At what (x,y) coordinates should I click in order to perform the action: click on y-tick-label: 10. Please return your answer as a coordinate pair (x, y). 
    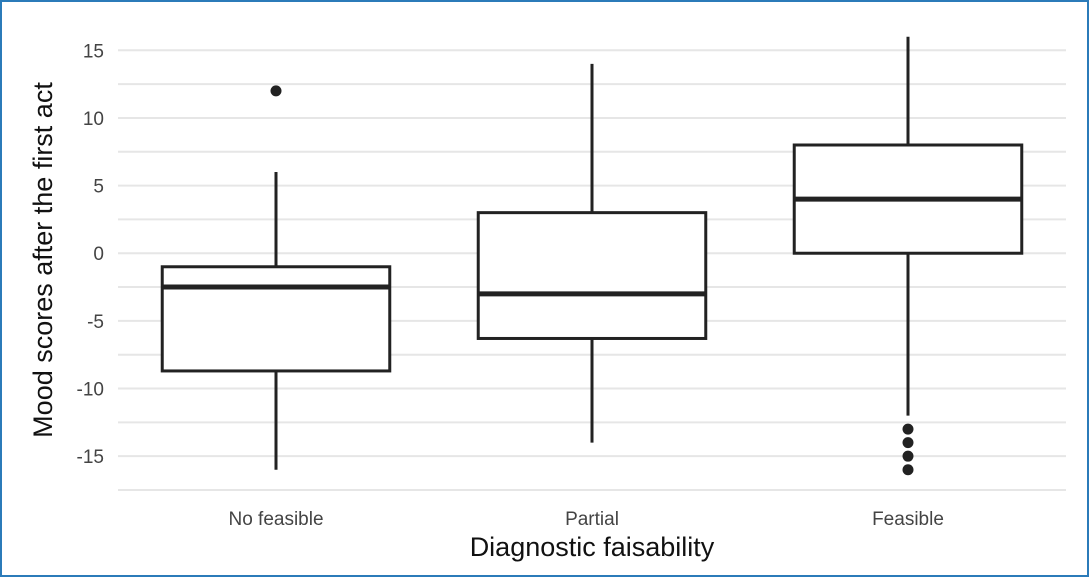
    Looking at the image, I should click on (93, 119).